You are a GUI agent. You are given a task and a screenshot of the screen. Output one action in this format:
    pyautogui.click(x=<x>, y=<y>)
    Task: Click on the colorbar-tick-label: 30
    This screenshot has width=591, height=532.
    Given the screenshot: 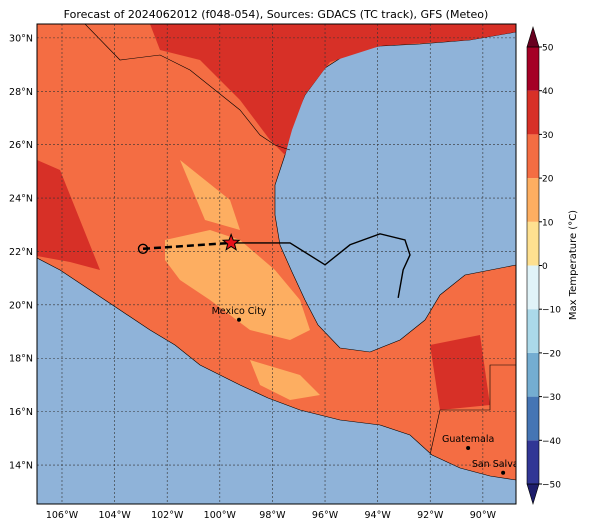 What is the action you would take?
    pyautogui.click(x=548, y=136)
    